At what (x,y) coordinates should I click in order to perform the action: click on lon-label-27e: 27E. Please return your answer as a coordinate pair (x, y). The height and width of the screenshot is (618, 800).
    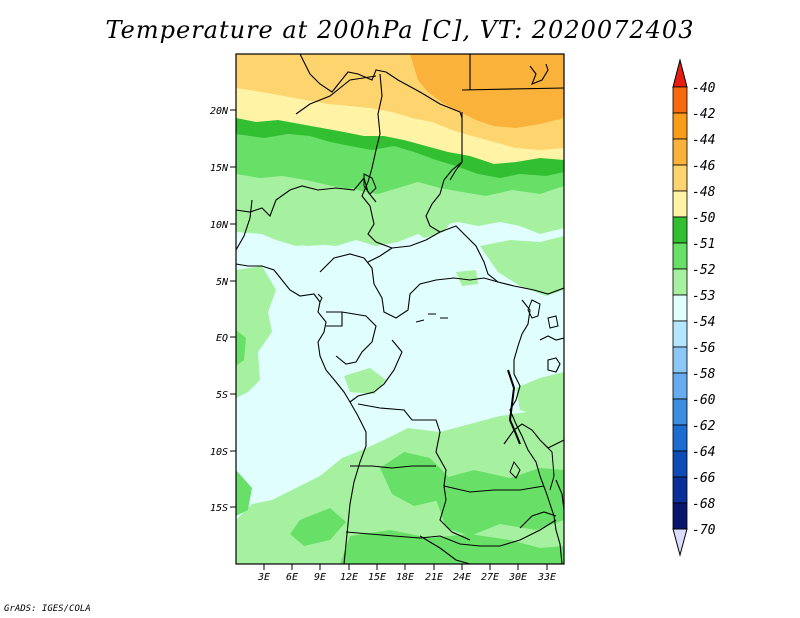
    Looking at the image, I should click on (490, 577).